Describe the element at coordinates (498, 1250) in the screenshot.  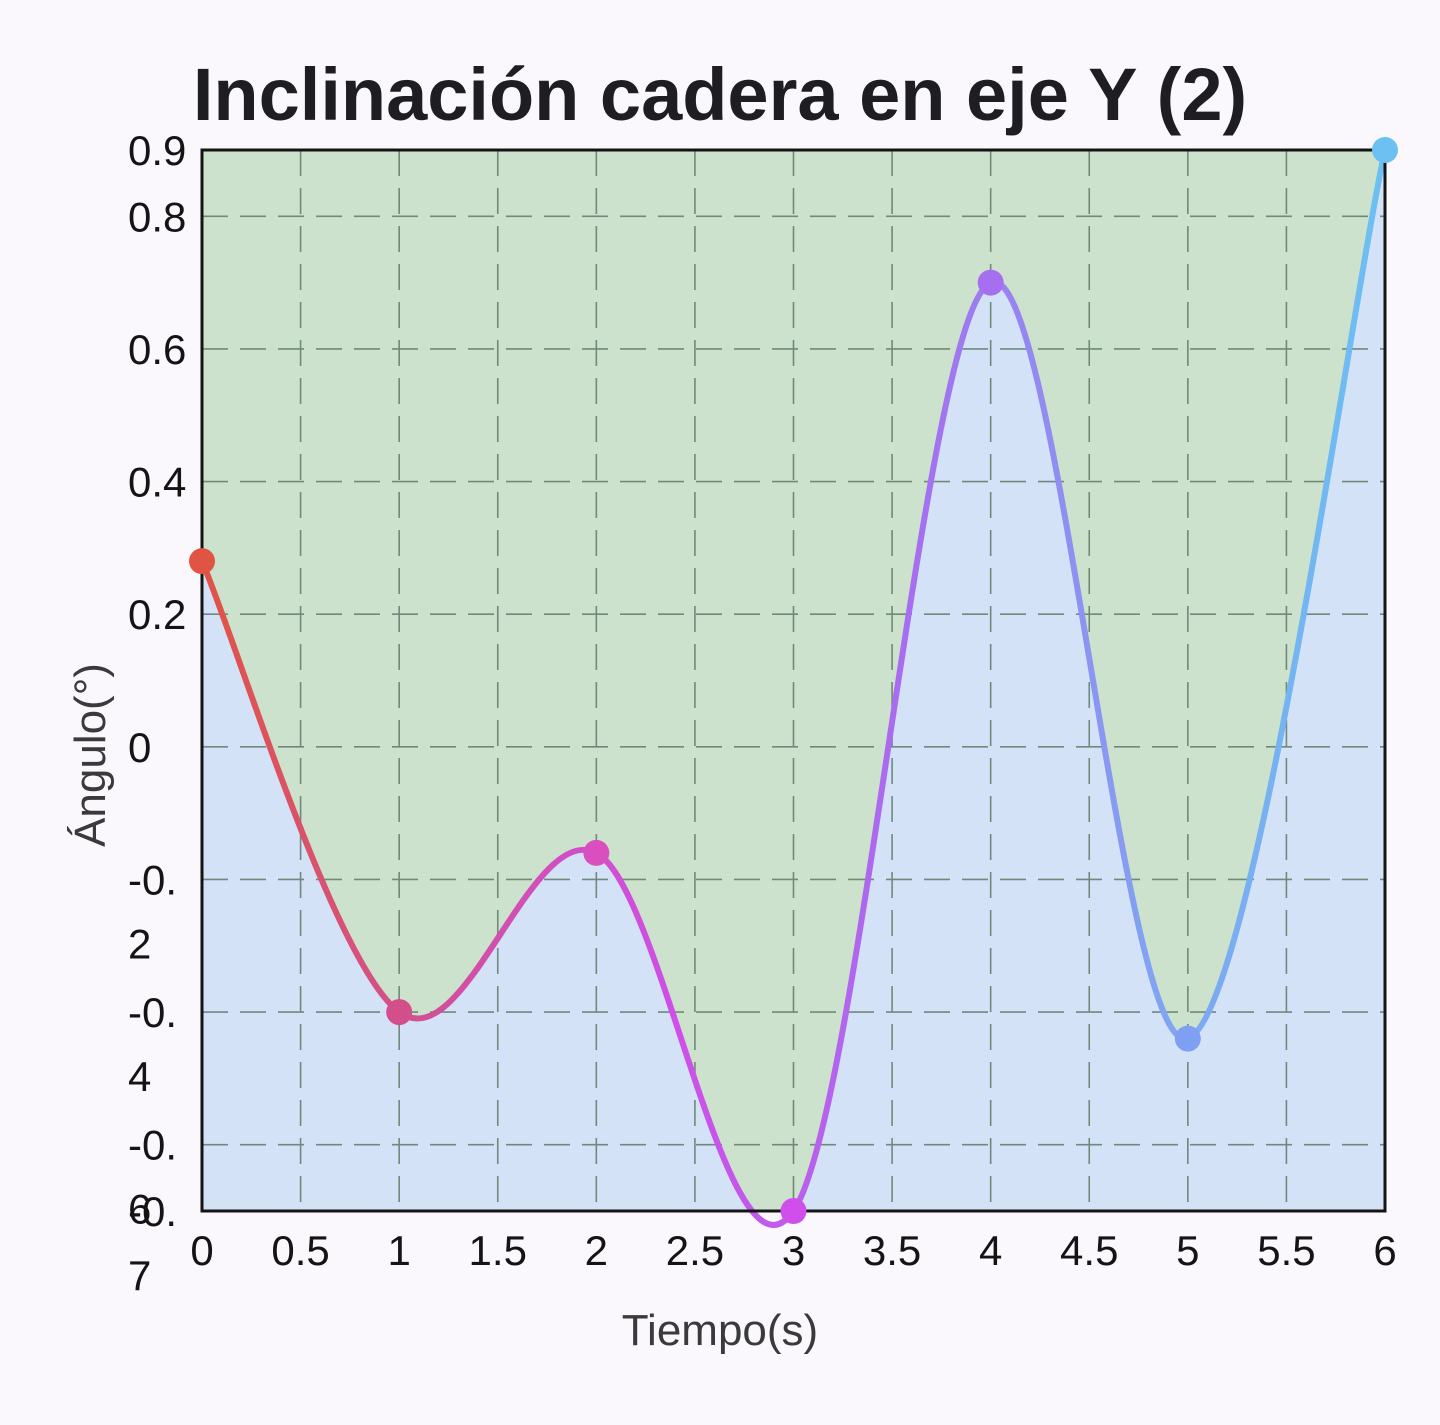
I see `x-tick-label: 1.5` at that location.